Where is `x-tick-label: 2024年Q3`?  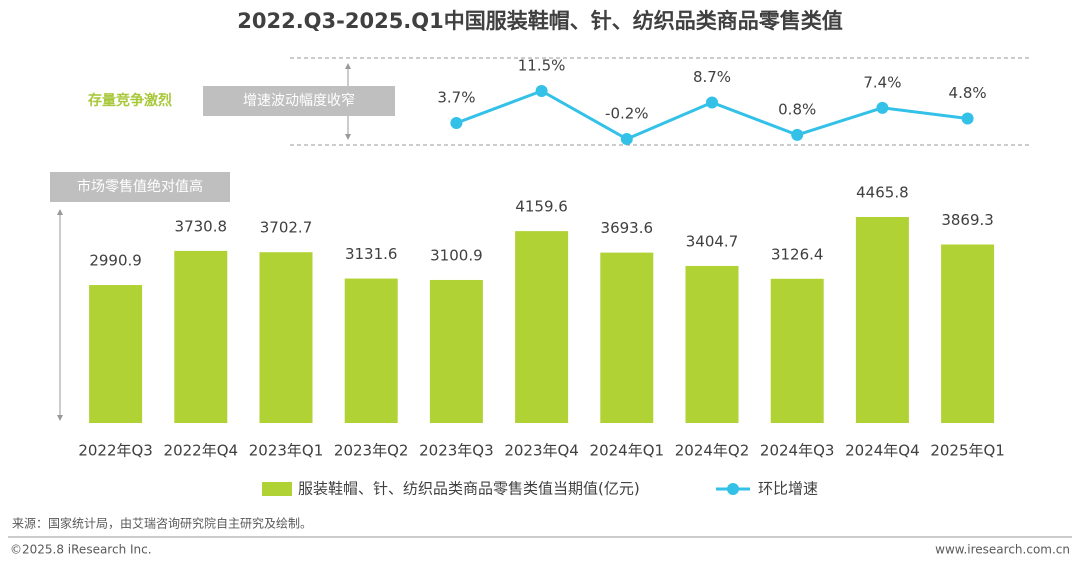
x-tick-label: 2024年Q3 is located at coordinates (797, 451).